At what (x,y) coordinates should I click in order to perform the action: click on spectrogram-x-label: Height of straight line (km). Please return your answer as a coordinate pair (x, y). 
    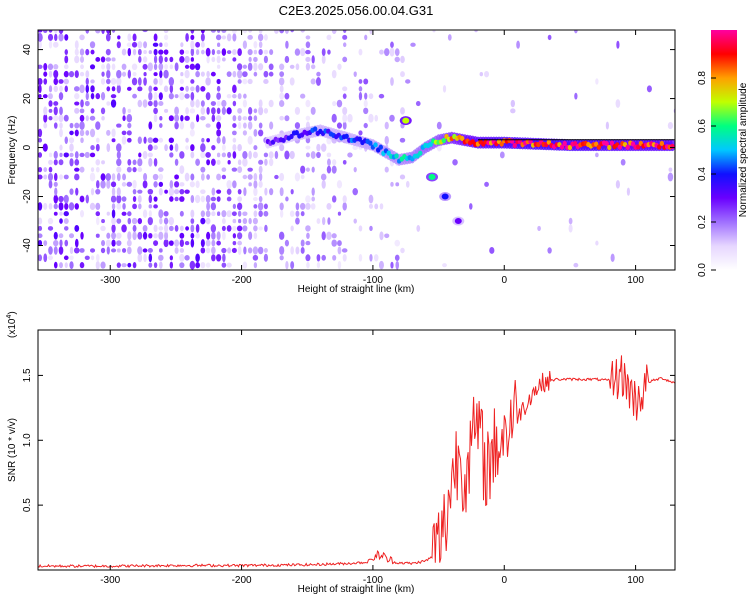
    Looking at the image, I should click on (356, 289).